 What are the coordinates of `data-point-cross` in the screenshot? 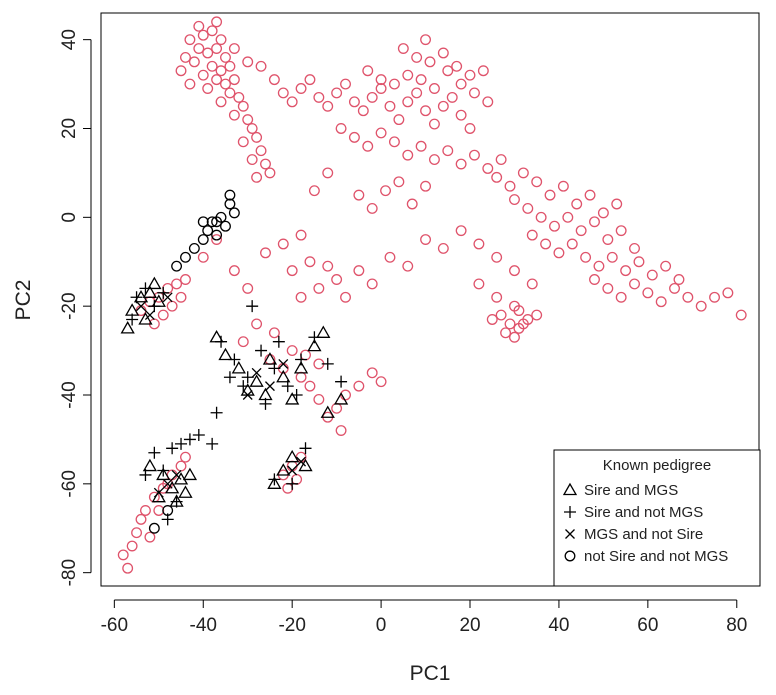 It's located at (167, 297).